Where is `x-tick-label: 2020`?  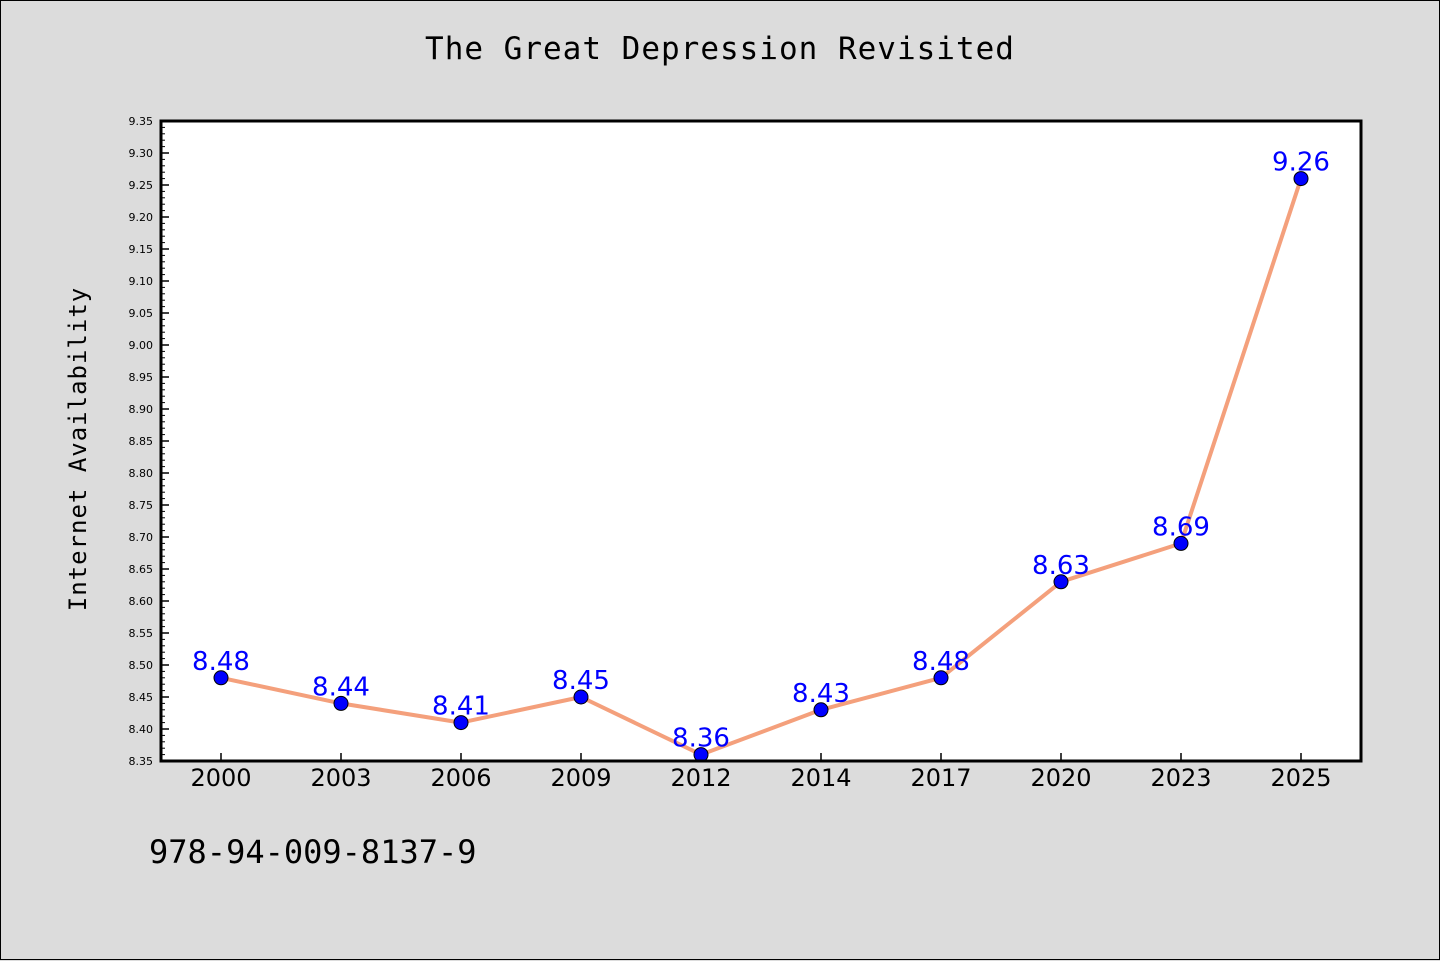 x-tick-label: 2020 is located at coordinates (1060, 778).